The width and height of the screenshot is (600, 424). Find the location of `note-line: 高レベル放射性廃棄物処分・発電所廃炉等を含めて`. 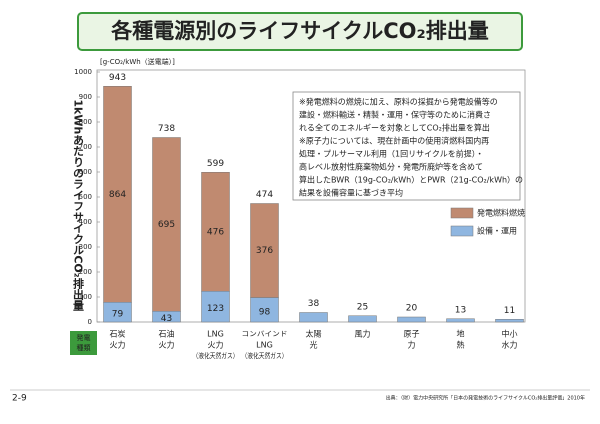

note-line: 高レベル放射性廃棄物処分・発電所廃炉等を含めて is located at coordinates (391, 167).